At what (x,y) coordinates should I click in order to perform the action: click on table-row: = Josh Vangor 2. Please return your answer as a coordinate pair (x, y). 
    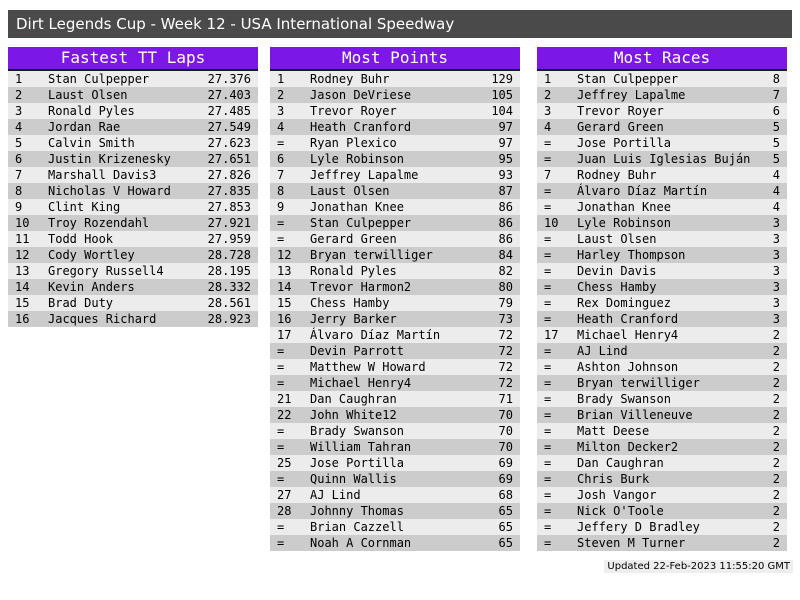
    Looking at the image, I should click on (662, 495).